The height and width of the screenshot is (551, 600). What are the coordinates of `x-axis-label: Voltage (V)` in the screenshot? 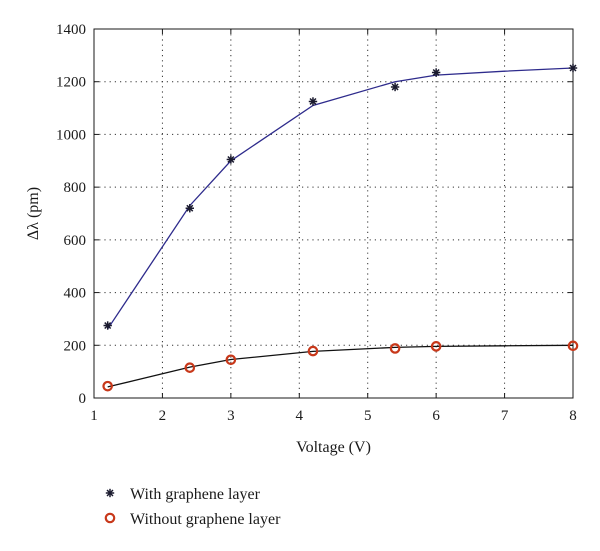 It's located at (333, 447).